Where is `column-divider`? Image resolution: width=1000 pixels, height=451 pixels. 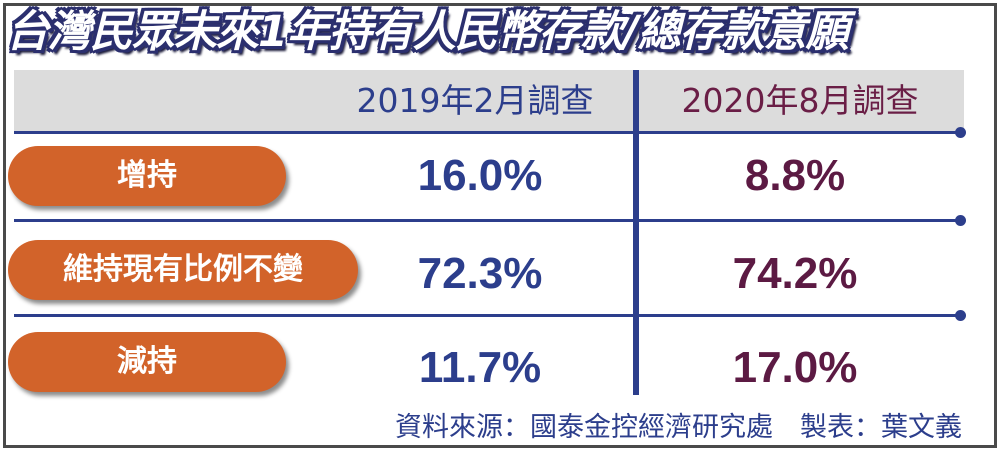
column-divider is located at coordinates (636, 232).